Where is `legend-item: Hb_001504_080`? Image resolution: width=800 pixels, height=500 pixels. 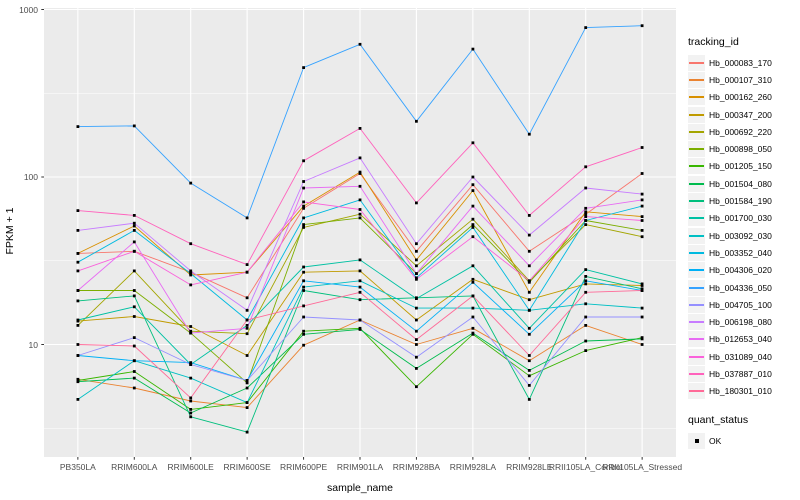 legend-item: Hb_001504_080 is located at coordinates (743, 183).